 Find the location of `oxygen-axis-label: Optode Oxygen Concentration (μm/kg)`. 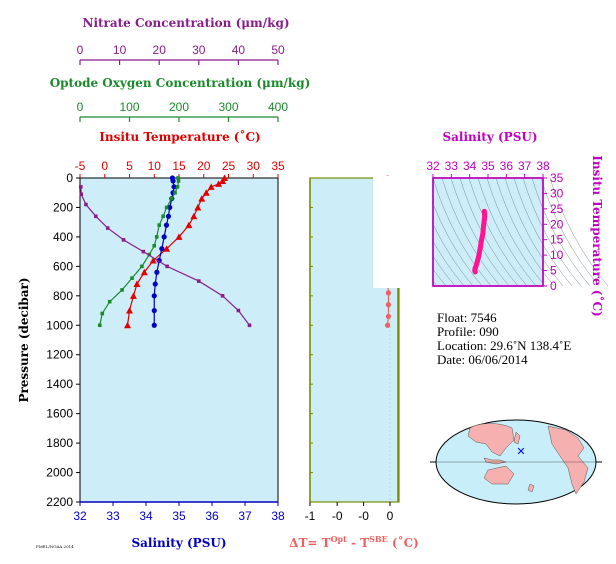

oxygen-axis-label: Optode Oxygen Concentration (μm/kg) is located at coordinates (180, 83).